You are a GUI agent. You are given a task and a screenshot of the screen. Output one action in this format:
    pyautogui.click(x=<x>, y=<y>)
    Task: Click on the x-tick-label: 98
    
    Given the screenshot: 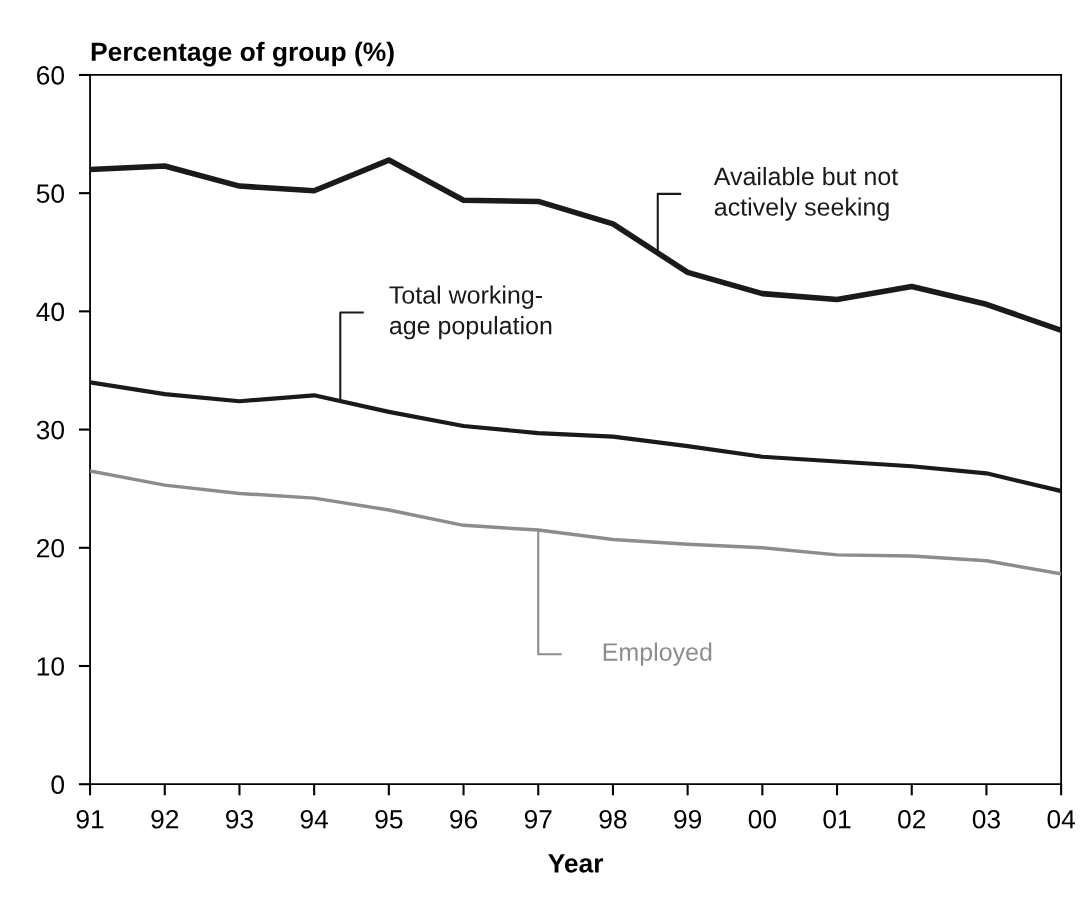 What is the action you would take?
    pyautogui.click(x=613, y=819)
    